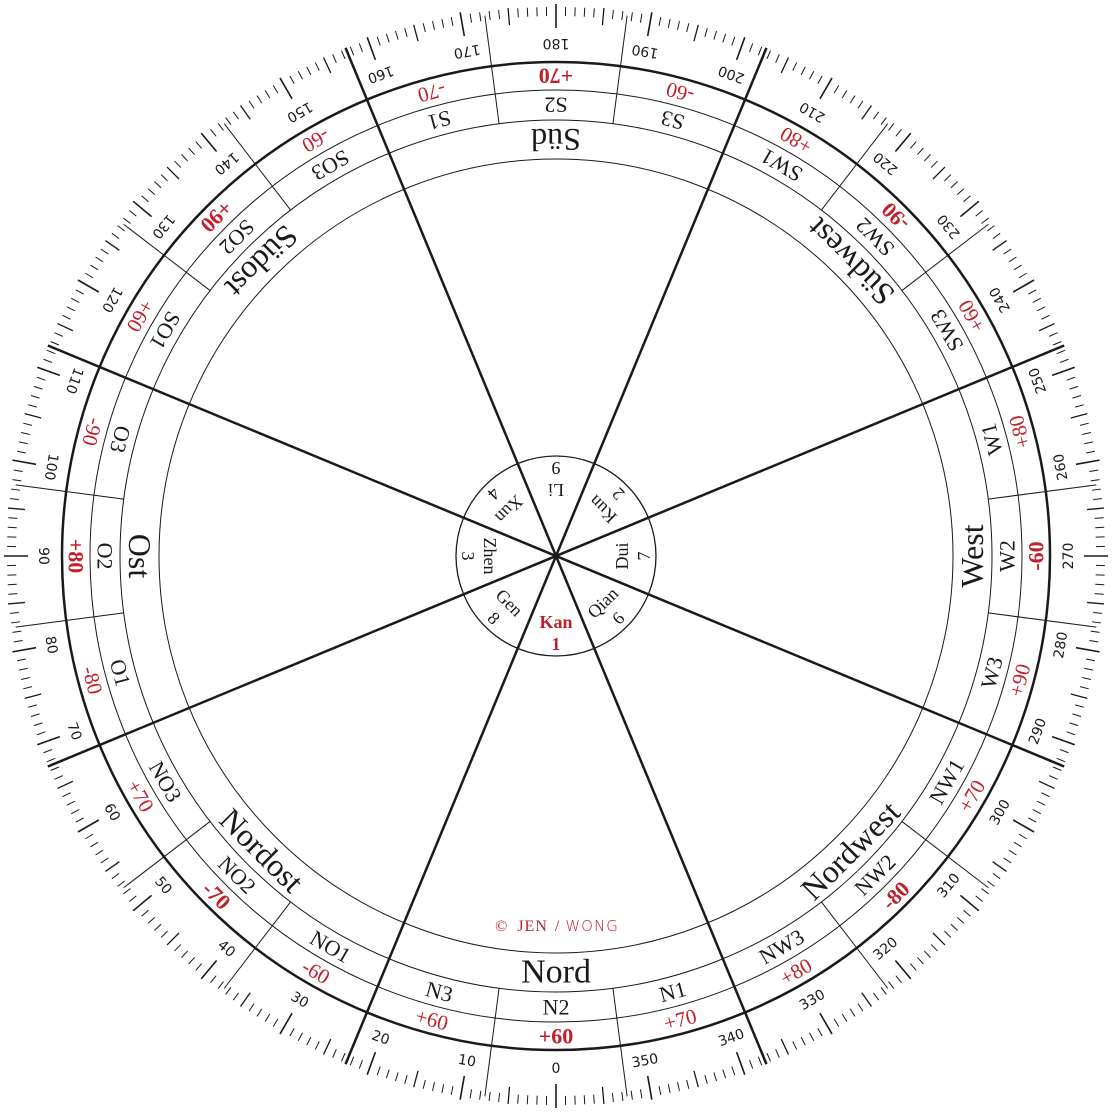 This screenshot has width=1113, height=1113. I want to click on trigram-number: 7, so click(644, 556).